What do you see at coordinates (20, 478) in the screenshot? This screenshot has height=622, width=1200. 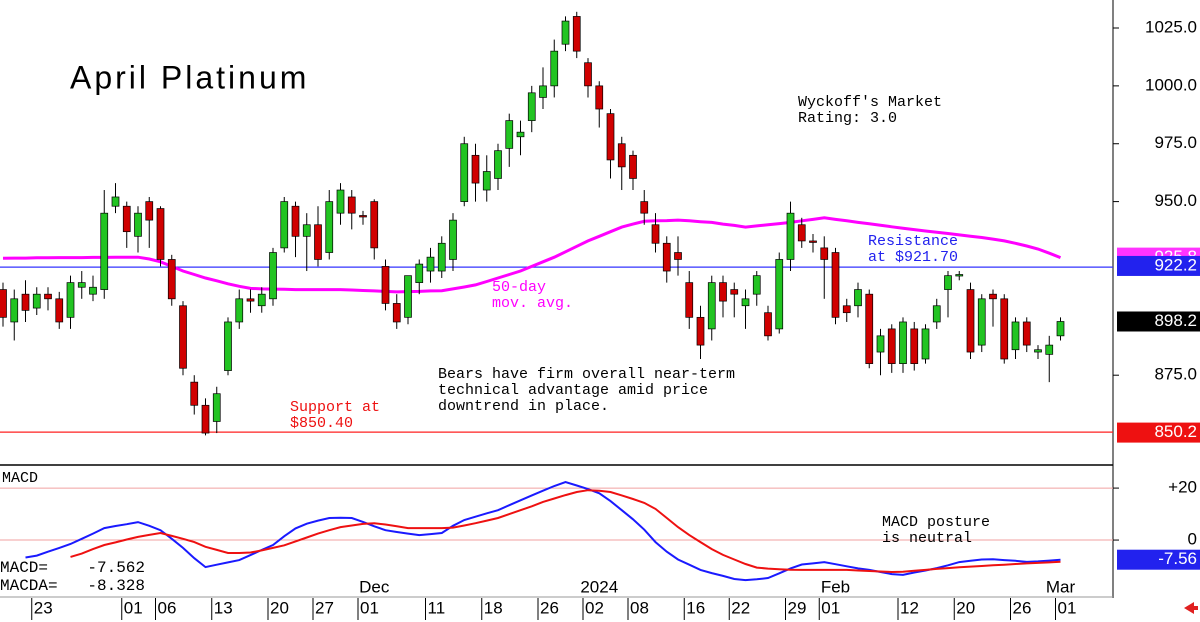 I see `macd-title: MACD` at bounding box center [20, 478].